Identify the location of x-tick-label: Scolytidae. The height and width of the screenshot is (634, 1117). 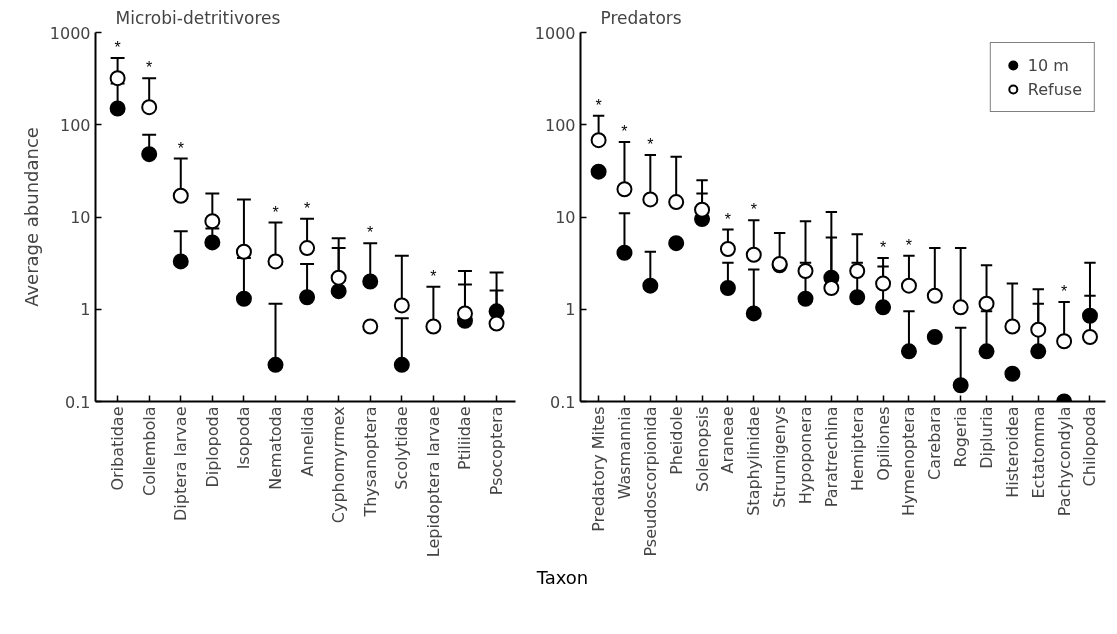
(402, 448).